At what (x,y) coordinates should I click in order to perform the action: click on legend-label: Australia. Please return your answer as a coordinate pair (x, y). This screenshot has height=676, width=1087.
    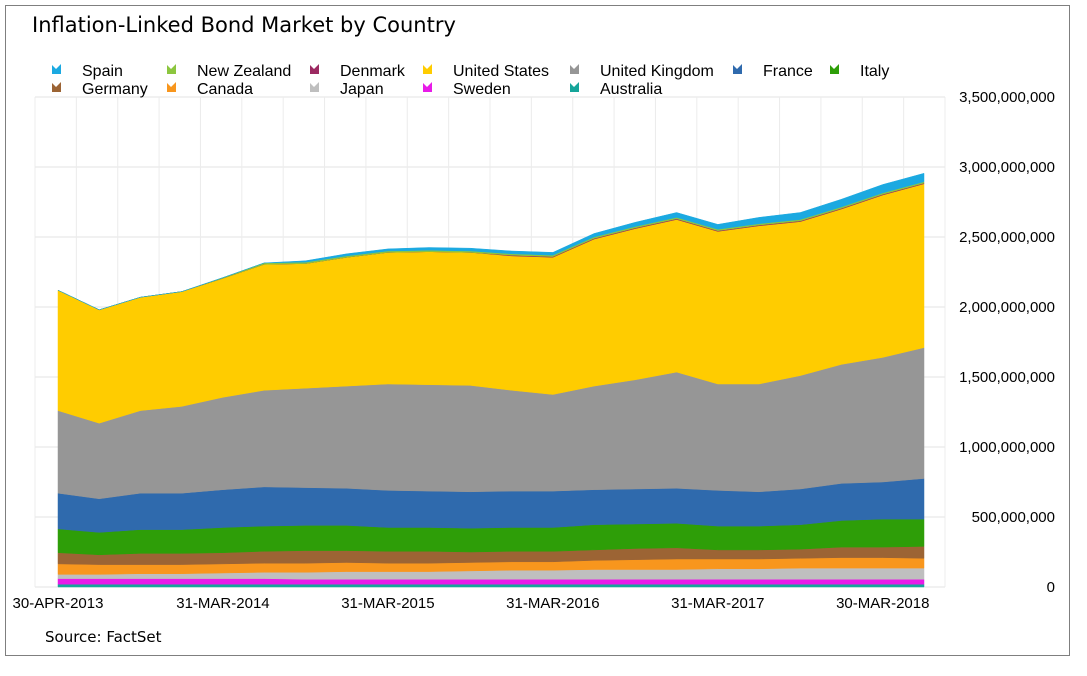
    Looking at the image, I should click on (631, 89).